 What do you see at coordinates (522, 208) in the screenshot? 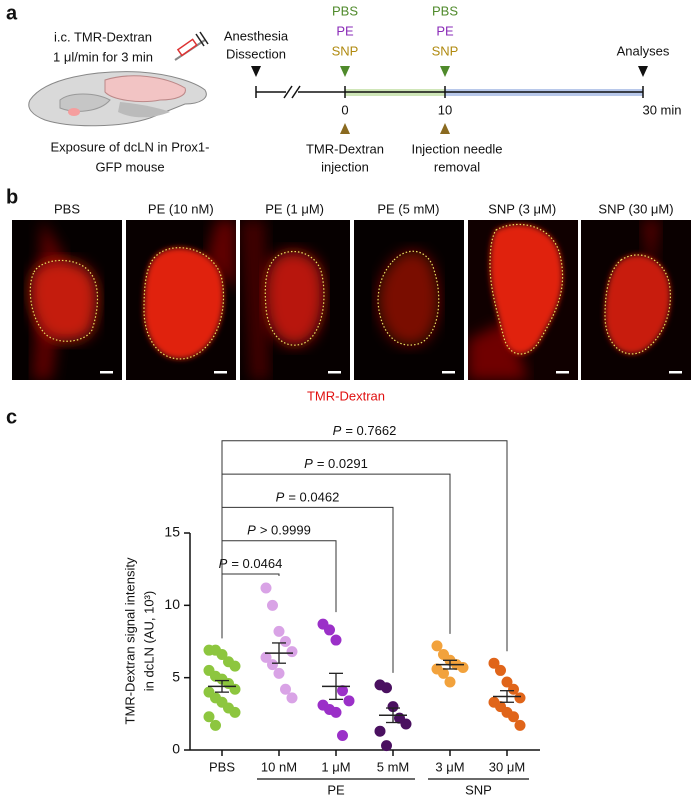
I see `condition-label: SNP (3 μM)` at bounding box center [522, 208].